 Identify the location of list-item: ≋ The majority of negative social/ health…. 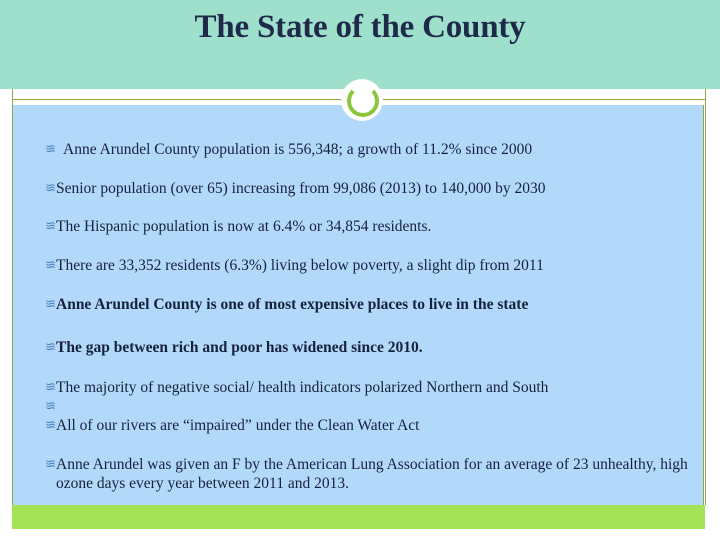
(361, 387).